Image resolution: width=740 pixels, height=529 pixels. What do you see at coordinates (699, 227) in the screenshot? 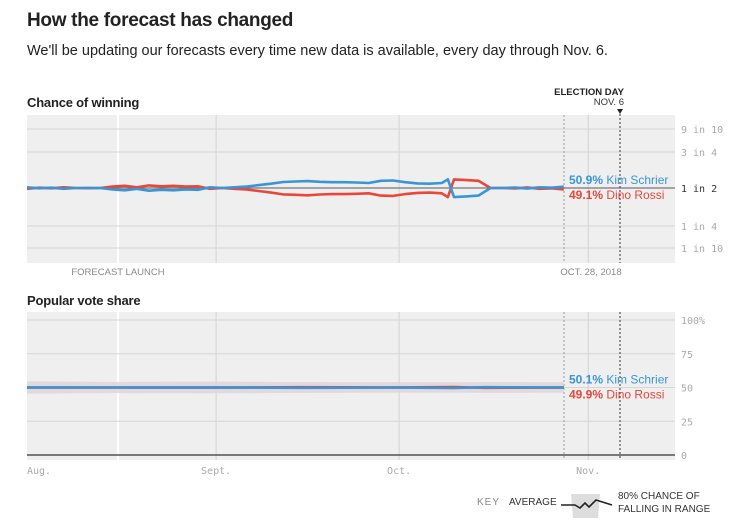
I see `y-tick-label: 1 in 4` at bounding box center [699, 227].